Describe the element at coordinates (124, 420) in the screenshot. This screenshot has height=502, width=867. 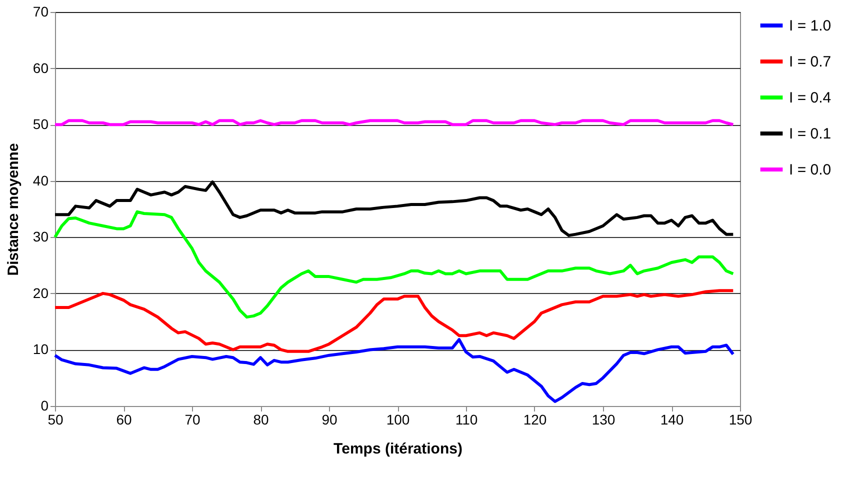
I see `x-tick-label: 60` at that location.